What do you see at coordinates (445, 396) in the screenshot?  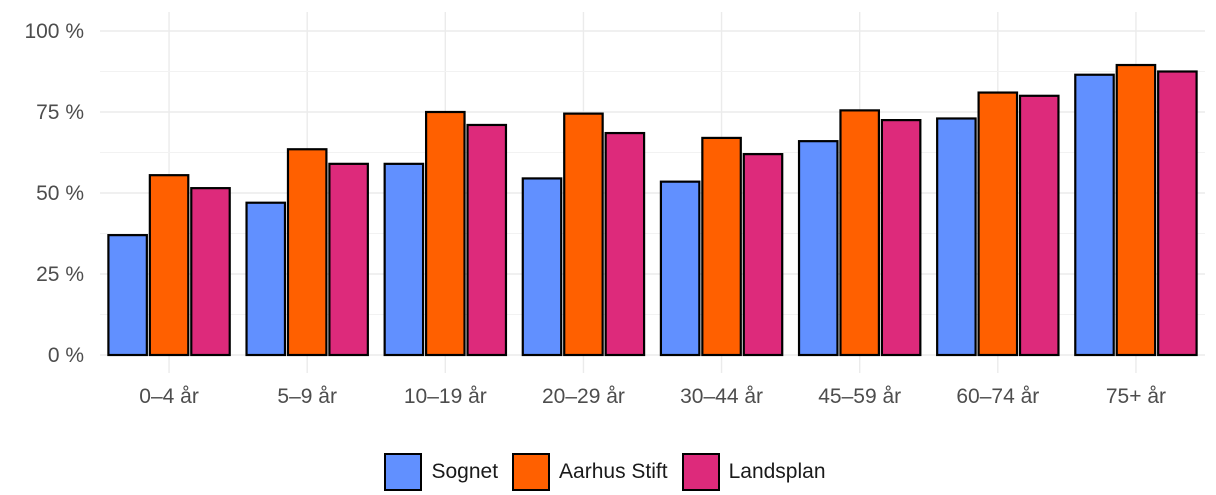 I see `x-tick-label: 10–19 år` at bounding box center [445, 396].